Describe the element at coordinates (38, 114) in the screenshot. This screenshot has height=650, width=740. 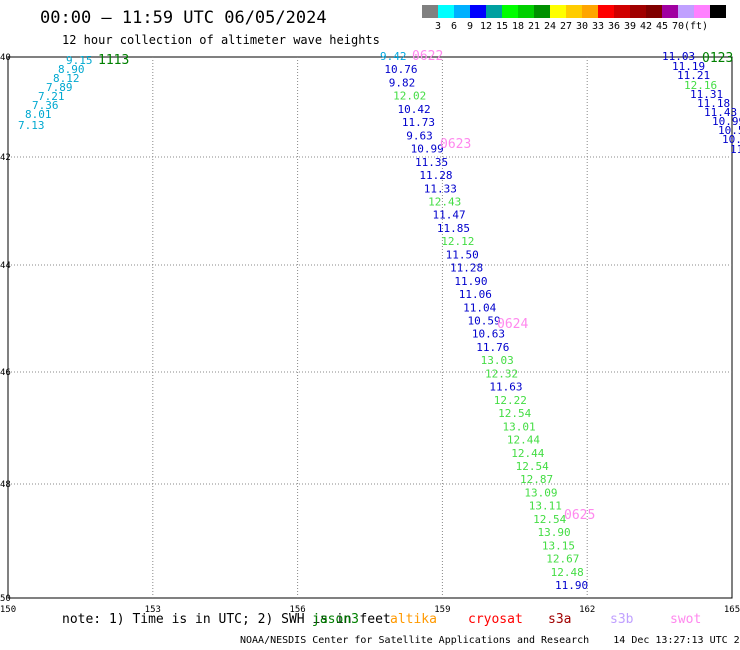
I see `wave-height-value: 8.01` at that location.